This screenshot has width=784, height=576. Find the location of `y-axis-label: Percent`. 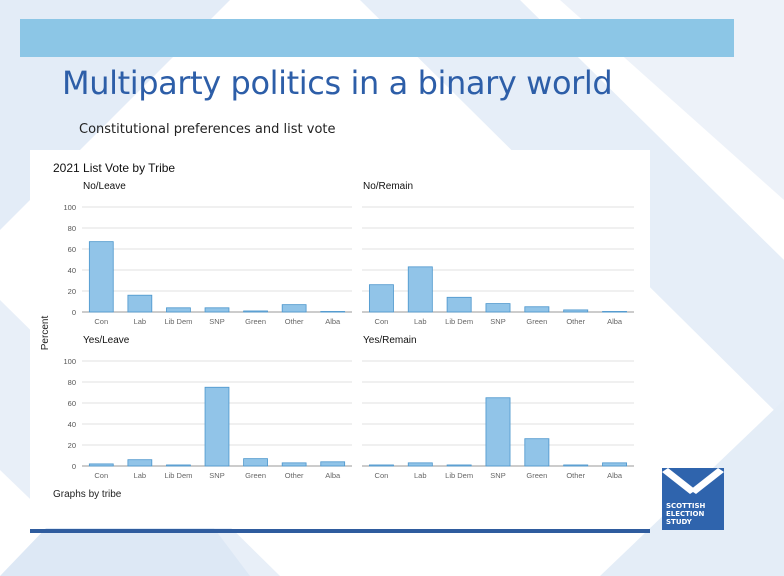

y-axis-label: Percent is located at coordinates (45, 333).